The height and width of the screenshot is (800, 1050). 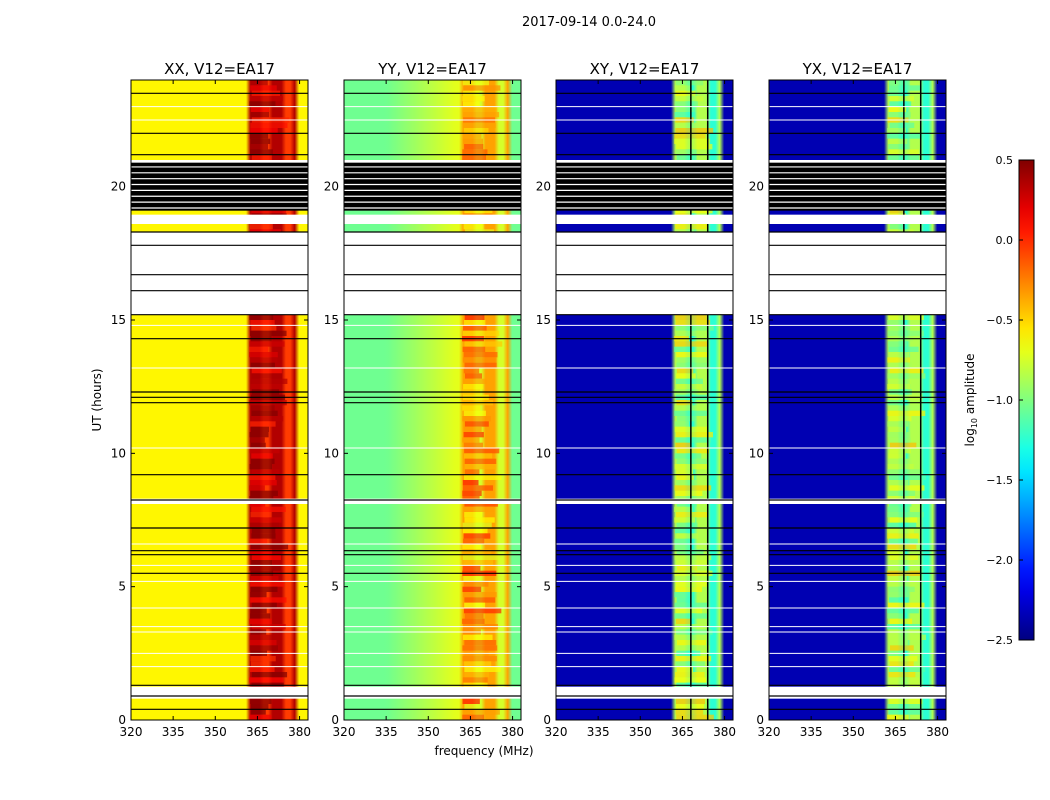 I want to click on y-tick-label: 0, so click(x=122, y=720).